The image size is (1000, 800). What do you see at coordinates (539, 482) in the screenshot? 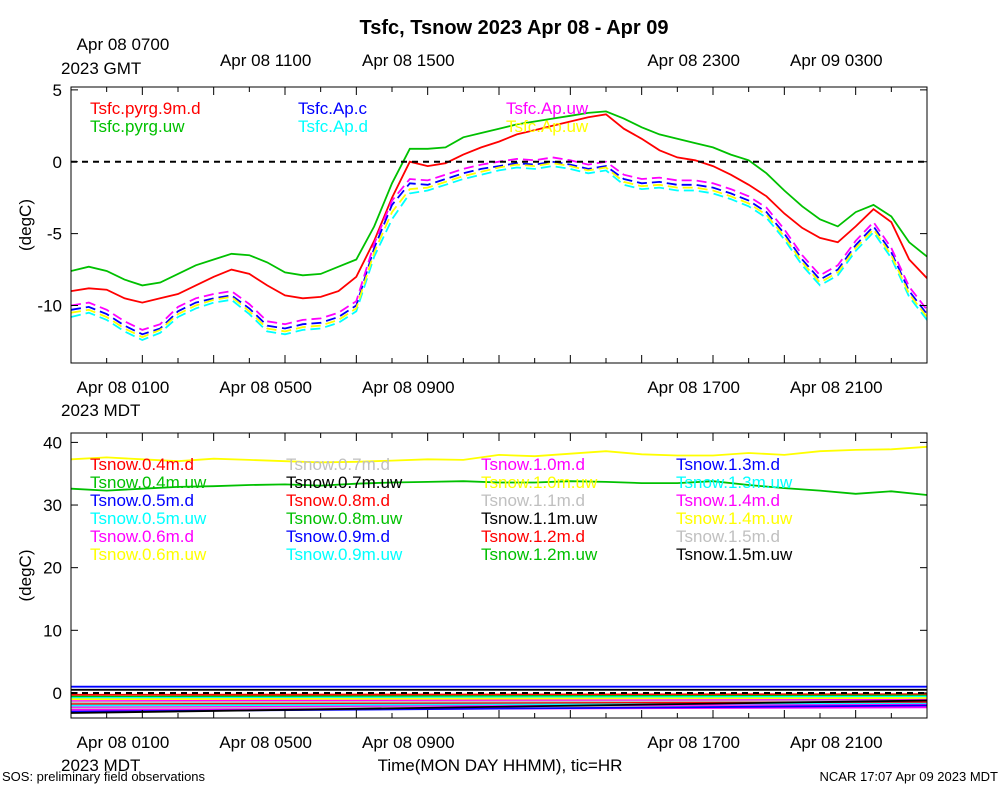
I see `legend-entry: Tsnow.1.0m.uw` at bounding box center [539, 482].